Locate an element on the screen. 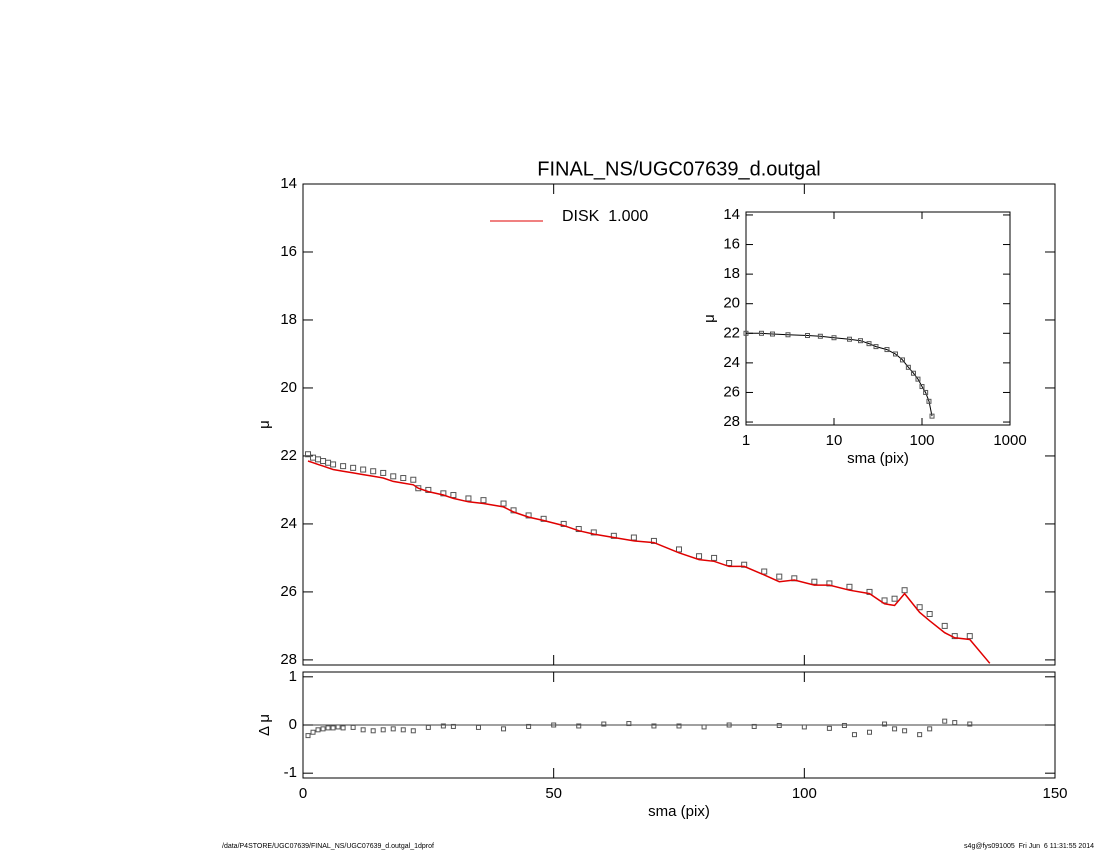 Image resolution: width=1100 pixels, height=850 pixels. footer-right: s4g@fys091005 Fri Jun 6 11:31:55 2014 is located at coordinates (1029, 846).